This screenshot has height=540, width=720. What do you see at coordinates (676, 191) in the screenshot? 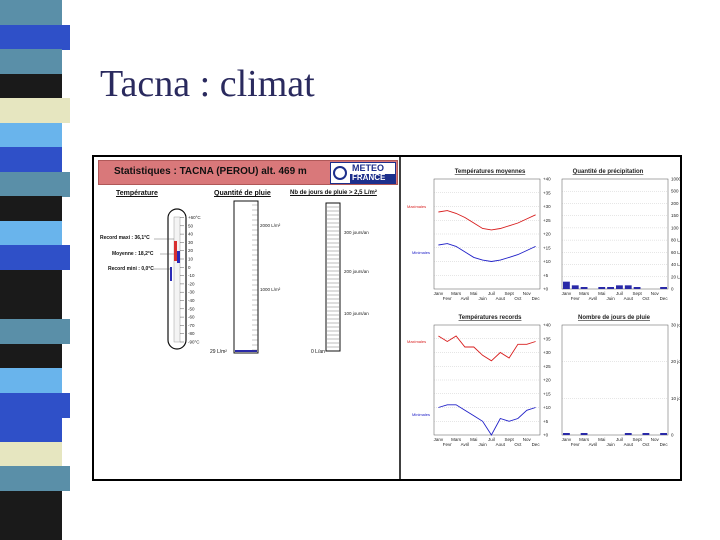
I see `chart-ytick-label: 500 L/m²` at bounding box center [676, 191].